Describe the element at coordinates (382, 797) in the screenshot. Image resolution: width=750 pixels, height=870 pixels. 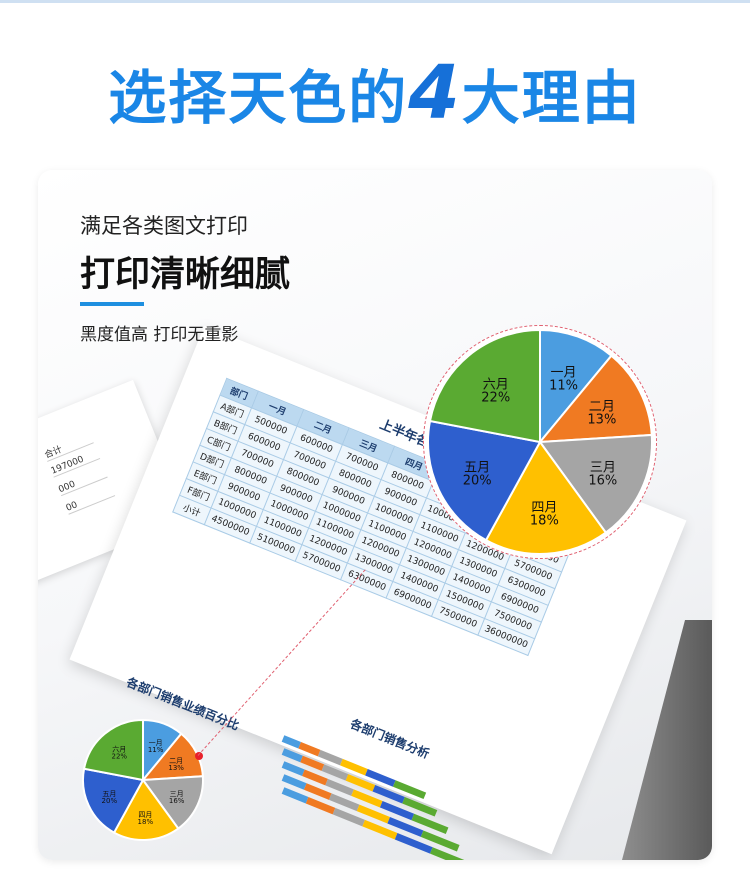
I see `stacked-bar-chart` at that location.